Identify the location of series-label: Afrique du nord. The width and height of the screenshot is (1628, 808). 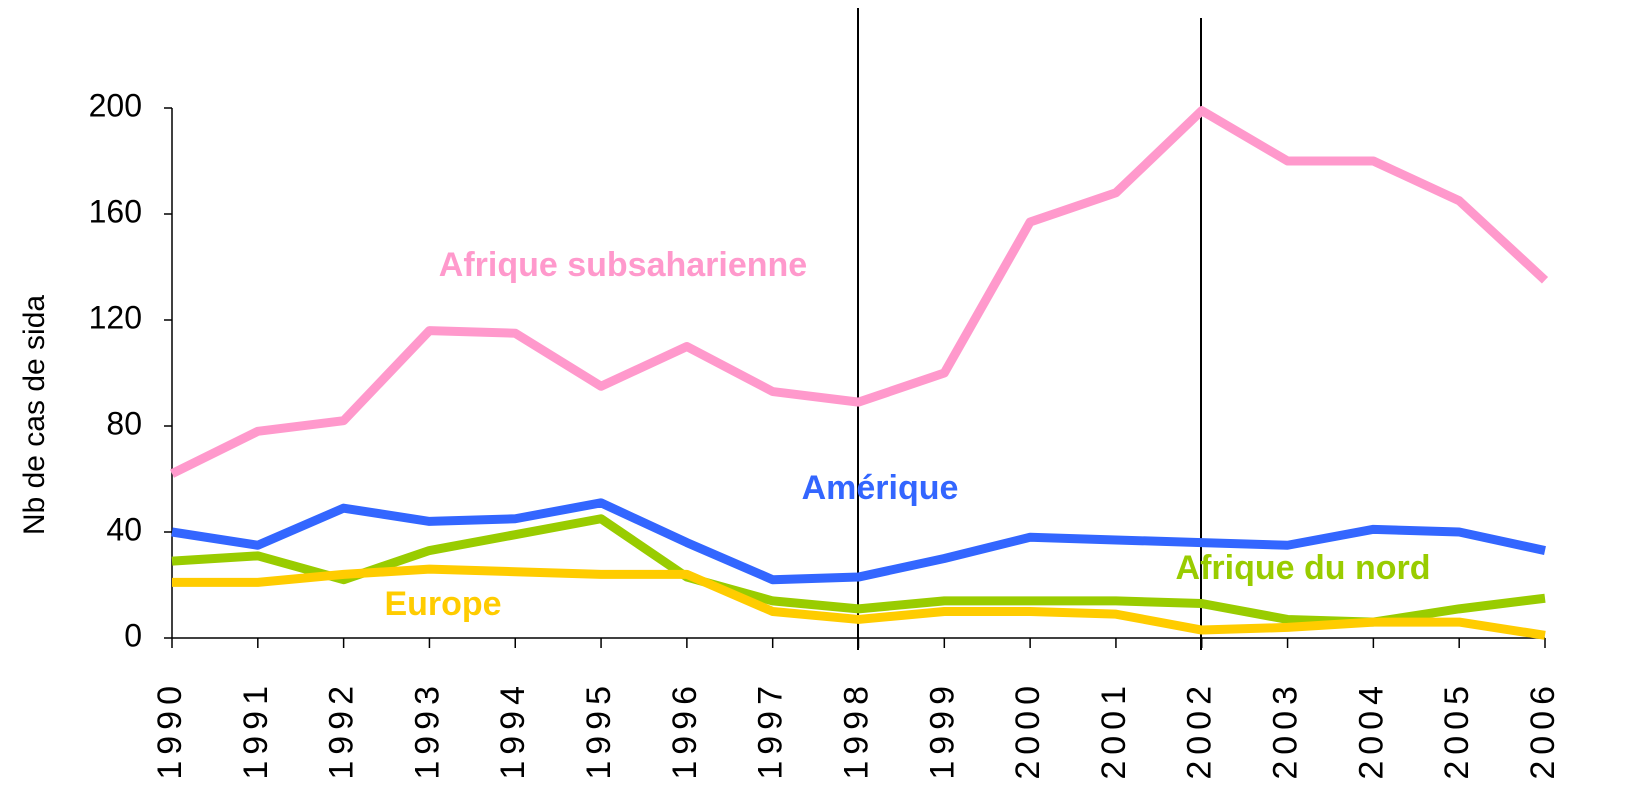
(1303, 568).